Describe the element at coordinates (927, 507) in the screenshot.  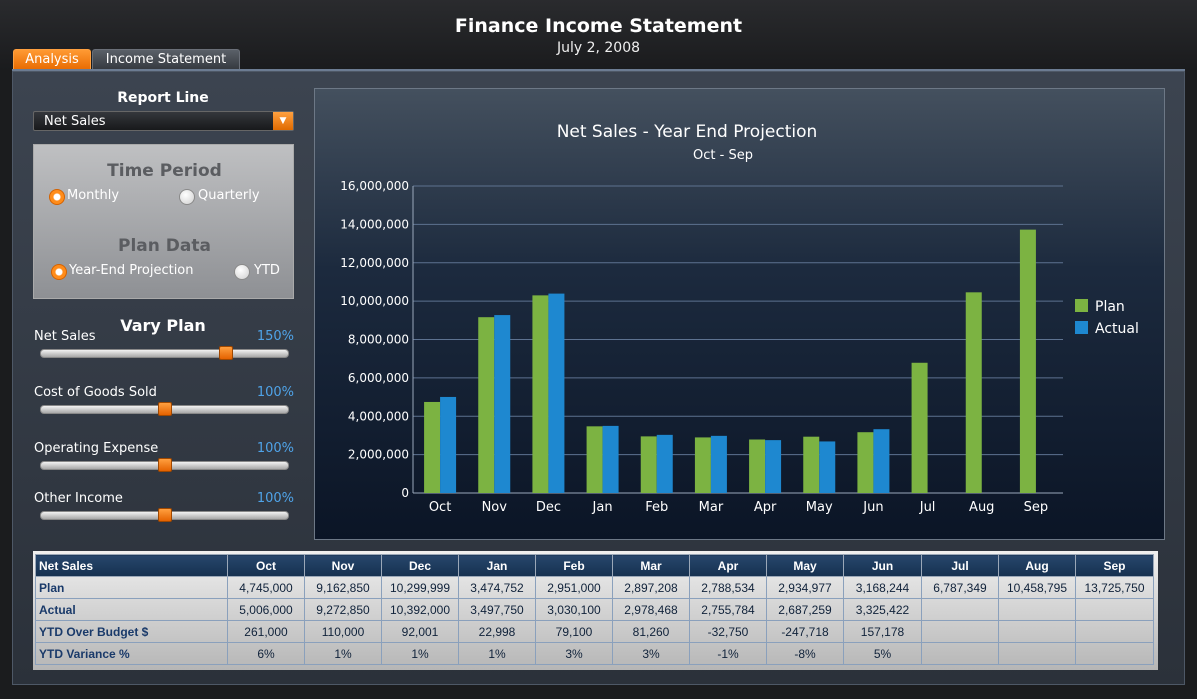
I see `x-tick-label: Jul` at that location.